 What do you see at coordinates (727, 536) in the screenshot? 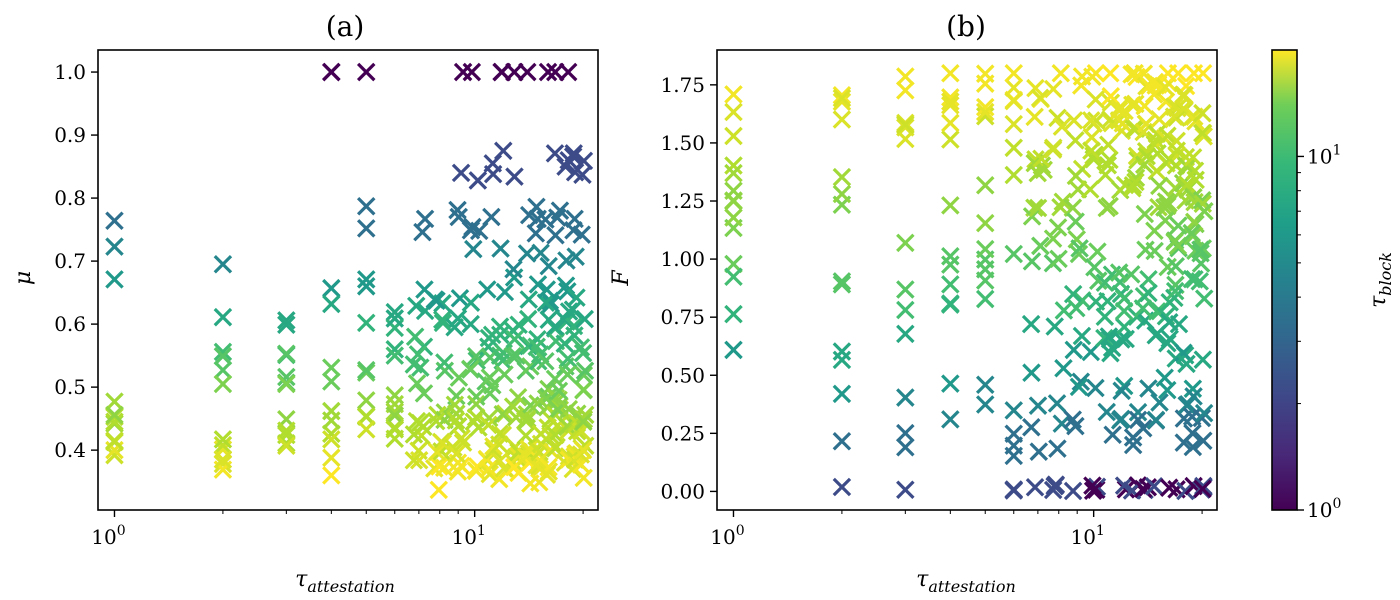
I see `panel-b-xtick-label: 100` at bounding box center [727, 536].